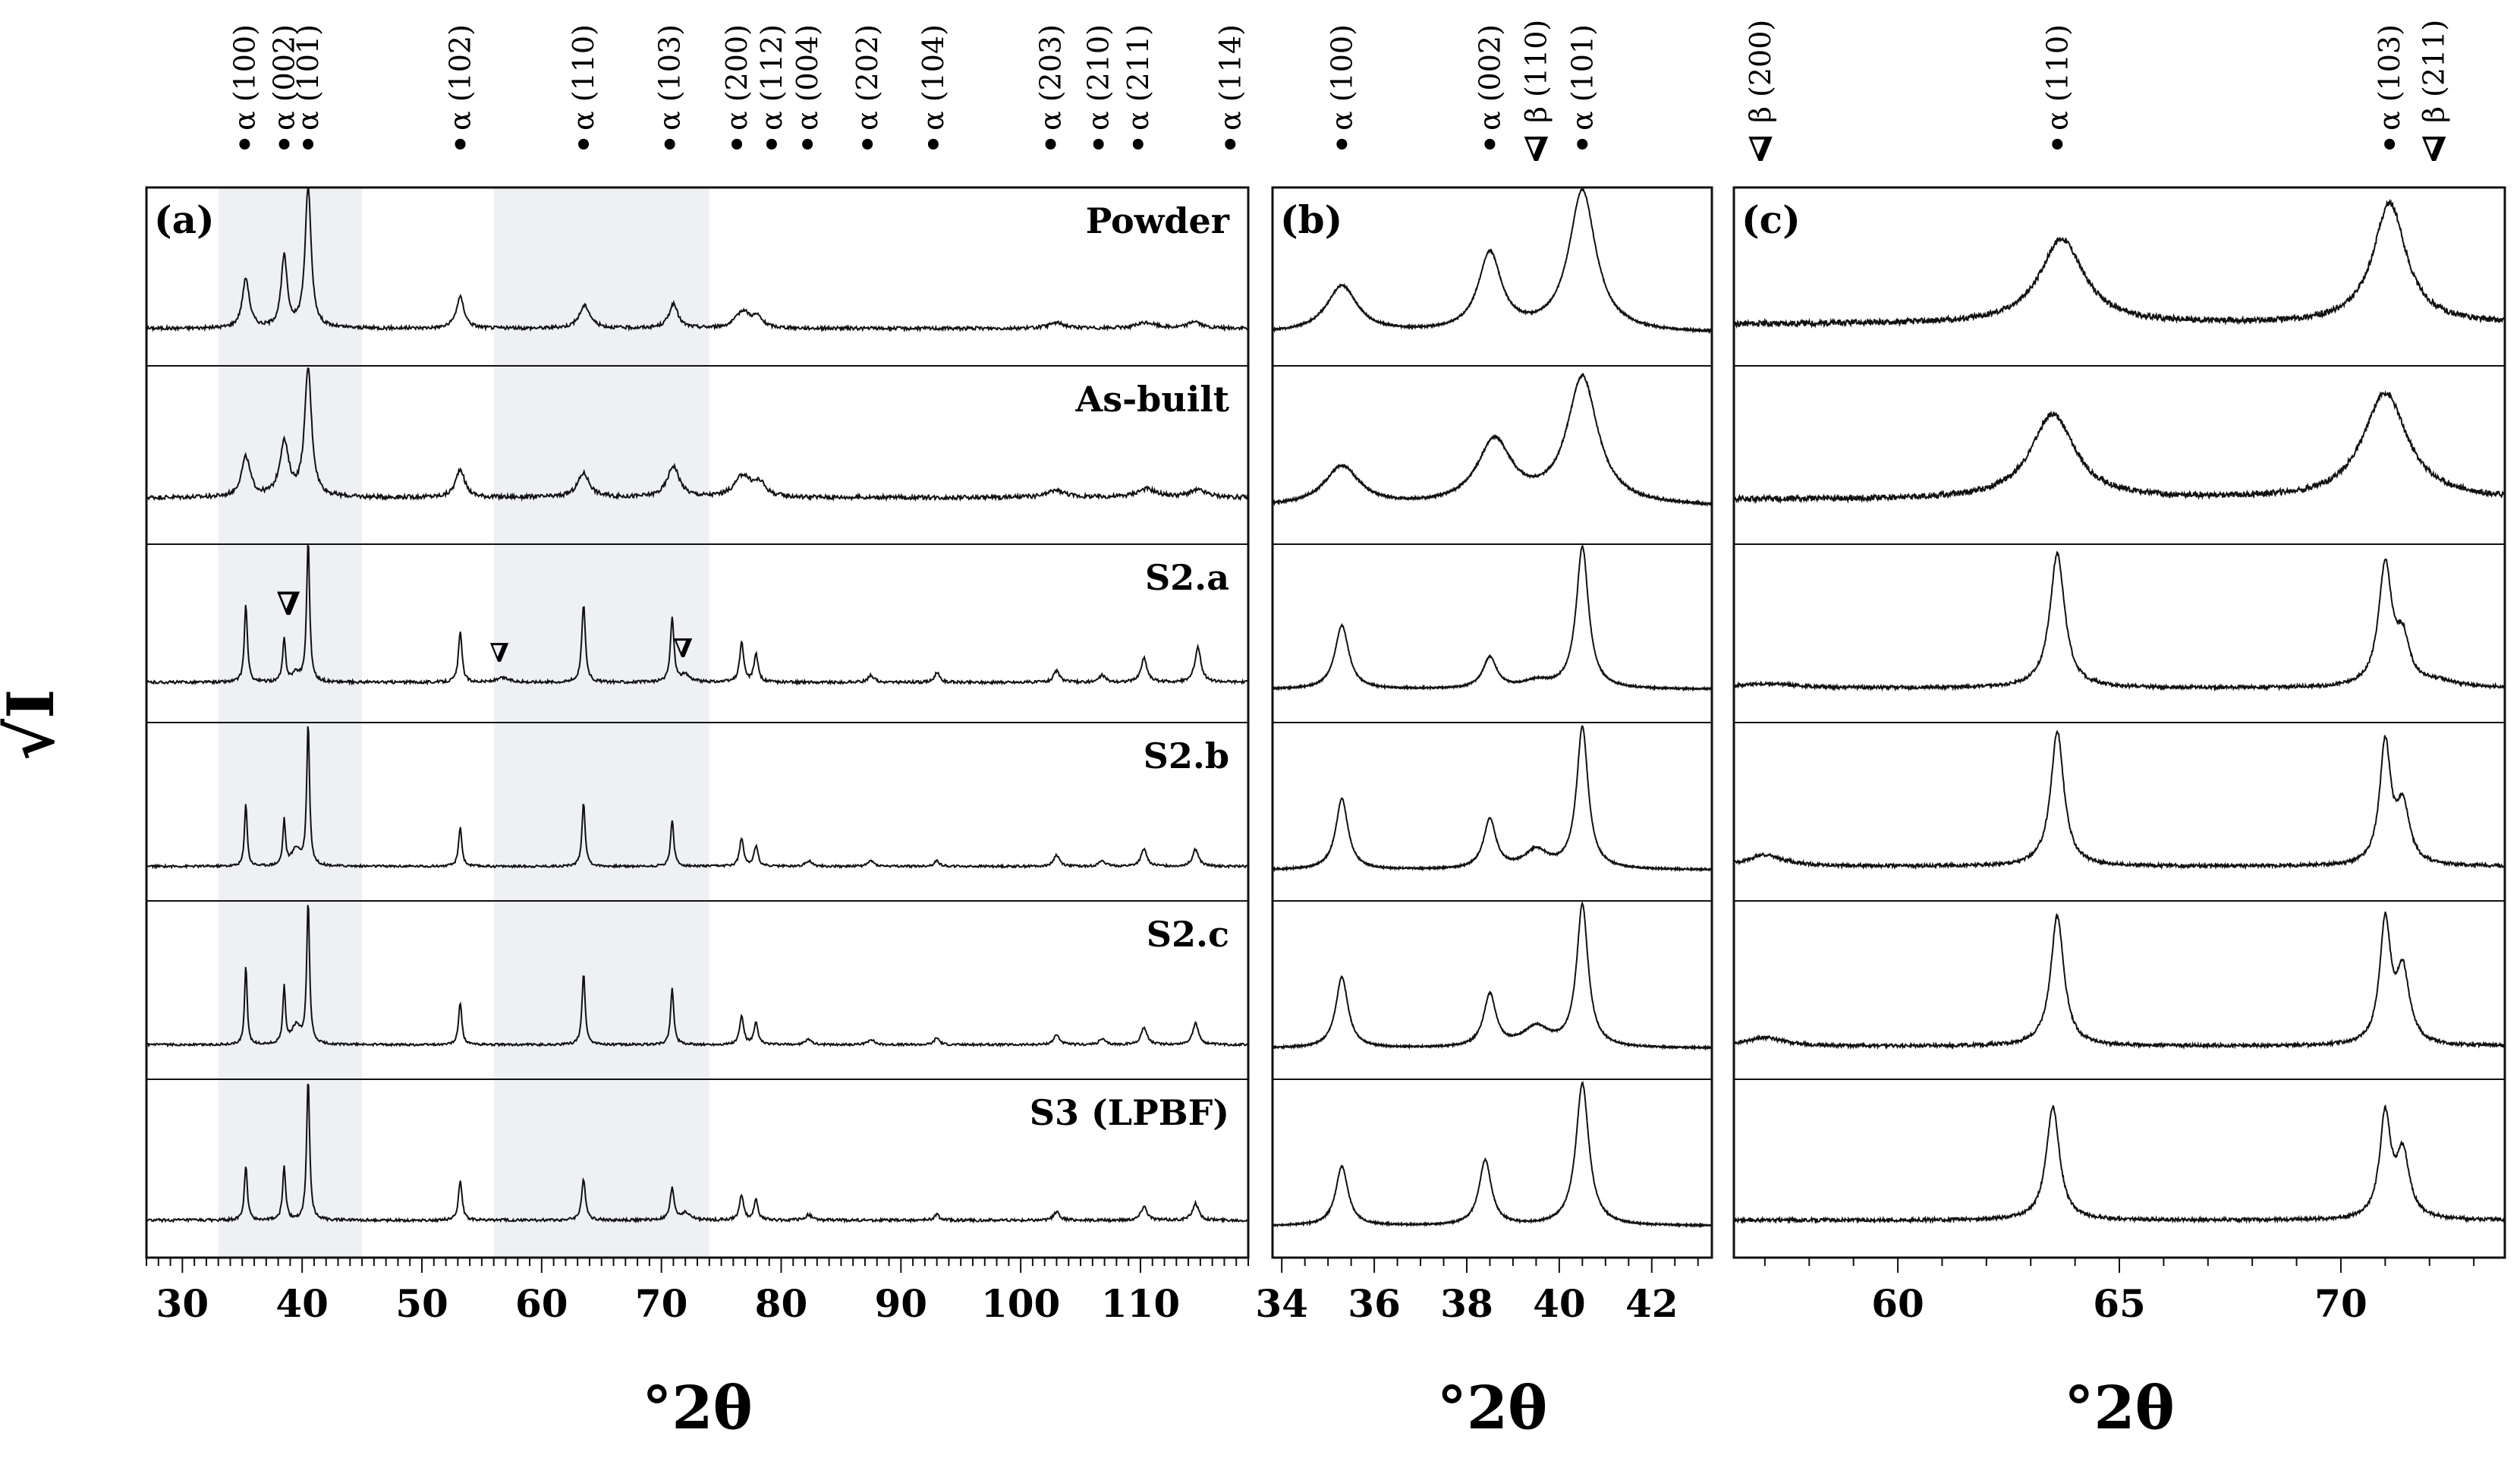 Image resolution: width=2520 pixels, height=1458 pixels. What do you see at coordinates (1771, 219) in the screenshot?
I see `panel-label: (c)` at bounding box center [1771, 219].